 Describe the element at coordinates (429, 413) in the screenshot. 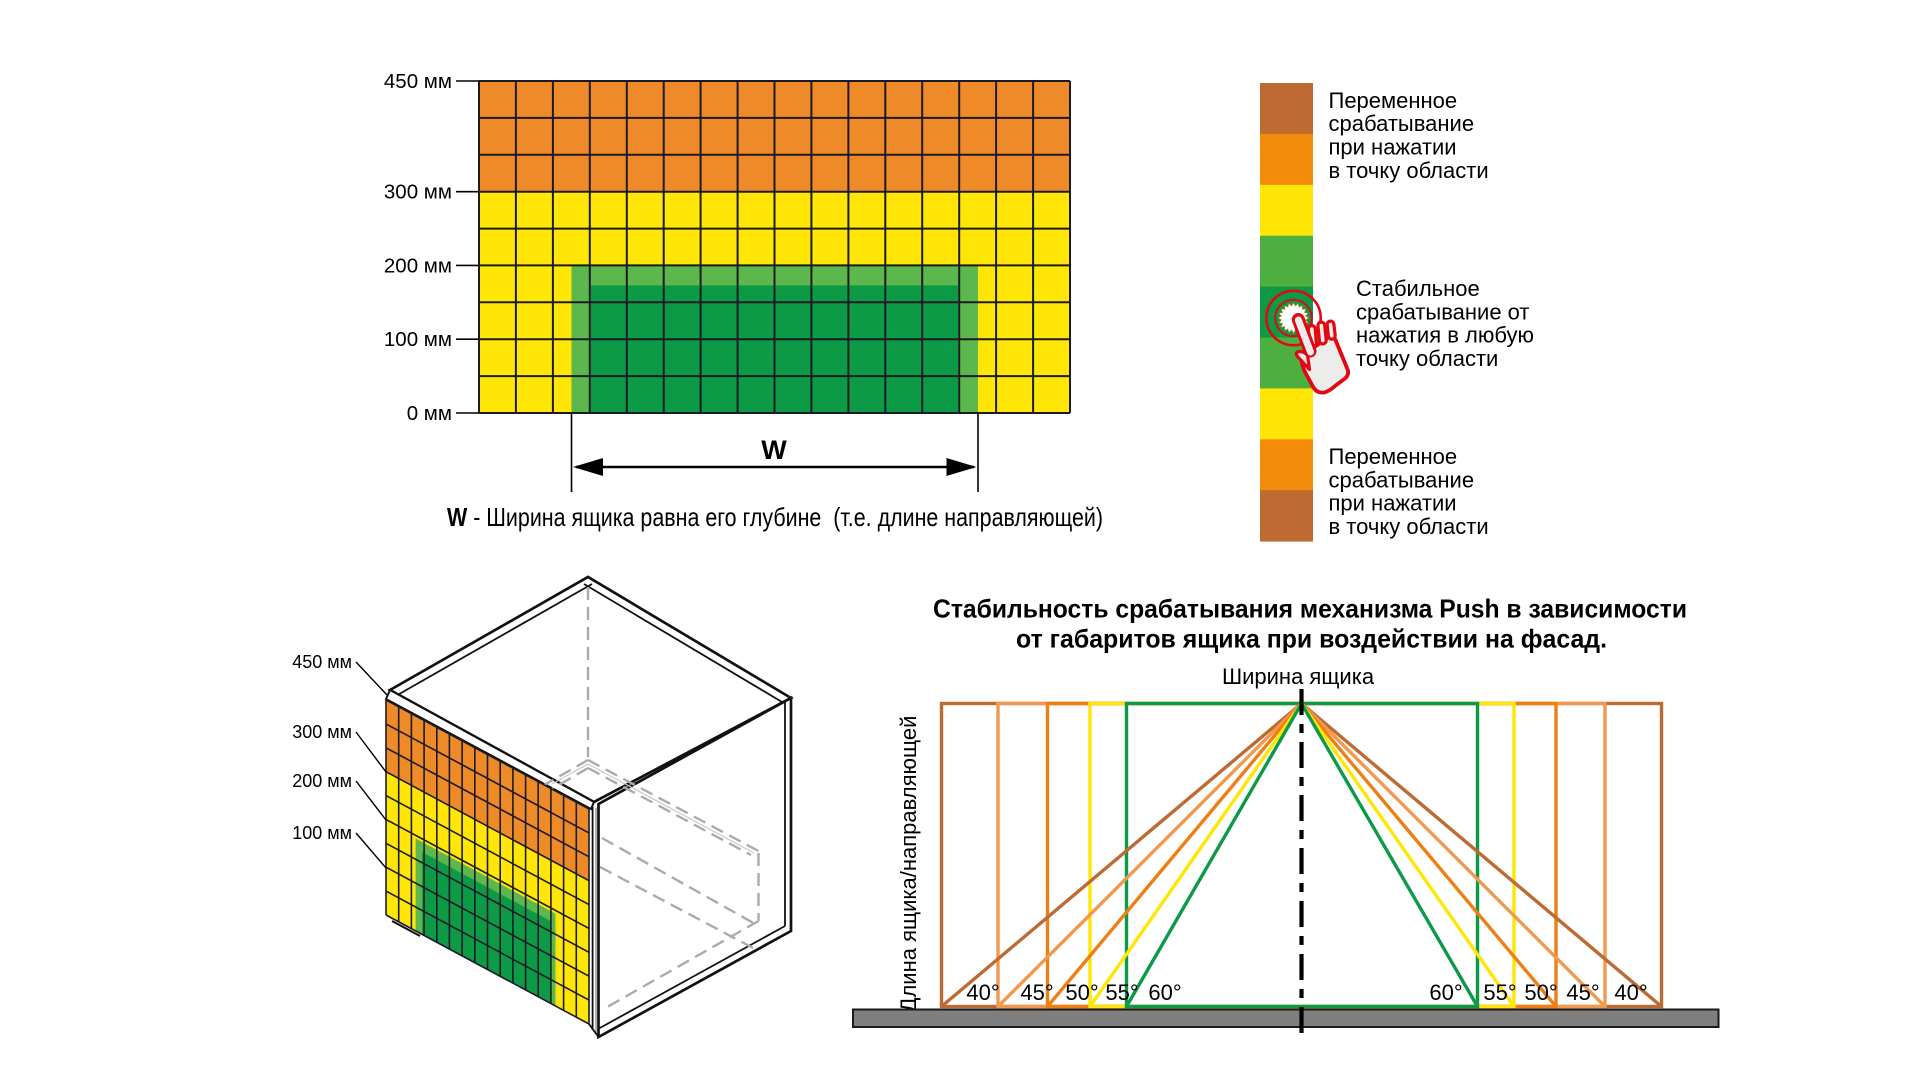

I see `svg-text: 0 мм` at that location.